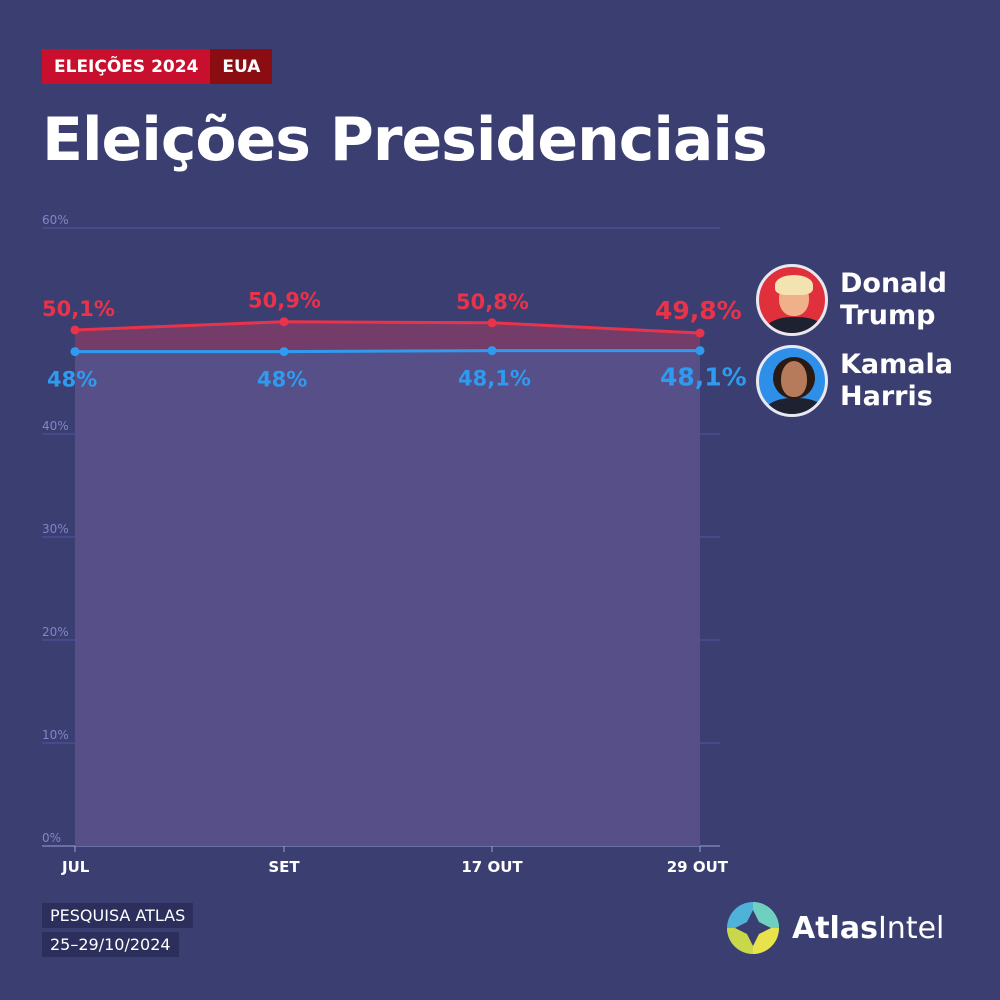 This screenshot has height=1000, width=1000. I want to click on brand-logo: AtlasIntel, so click(835, 928).